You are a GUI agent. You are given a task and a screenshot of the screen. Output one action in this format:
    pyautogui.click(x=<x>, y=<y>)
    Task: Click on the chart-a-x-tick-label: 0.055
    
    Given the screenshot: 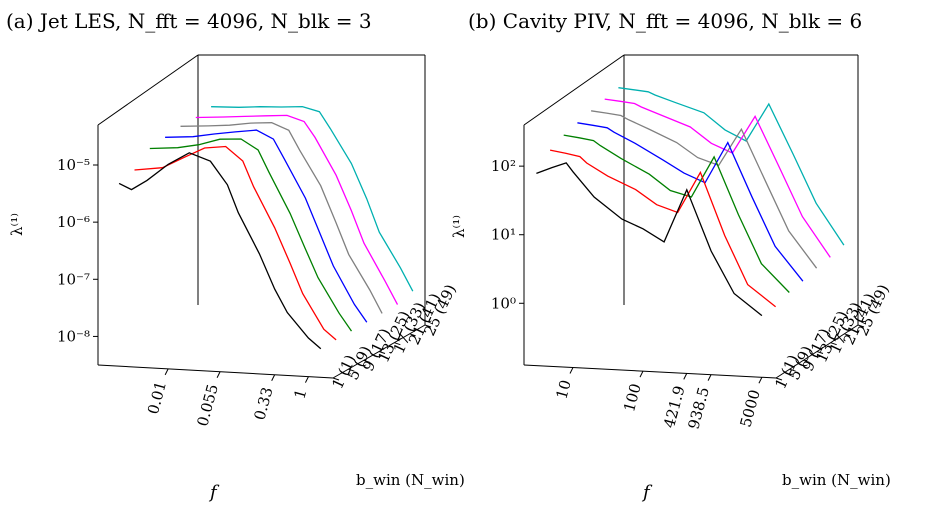 What is the action you would take?
    pyautogui.click(x=207, y=405)
    